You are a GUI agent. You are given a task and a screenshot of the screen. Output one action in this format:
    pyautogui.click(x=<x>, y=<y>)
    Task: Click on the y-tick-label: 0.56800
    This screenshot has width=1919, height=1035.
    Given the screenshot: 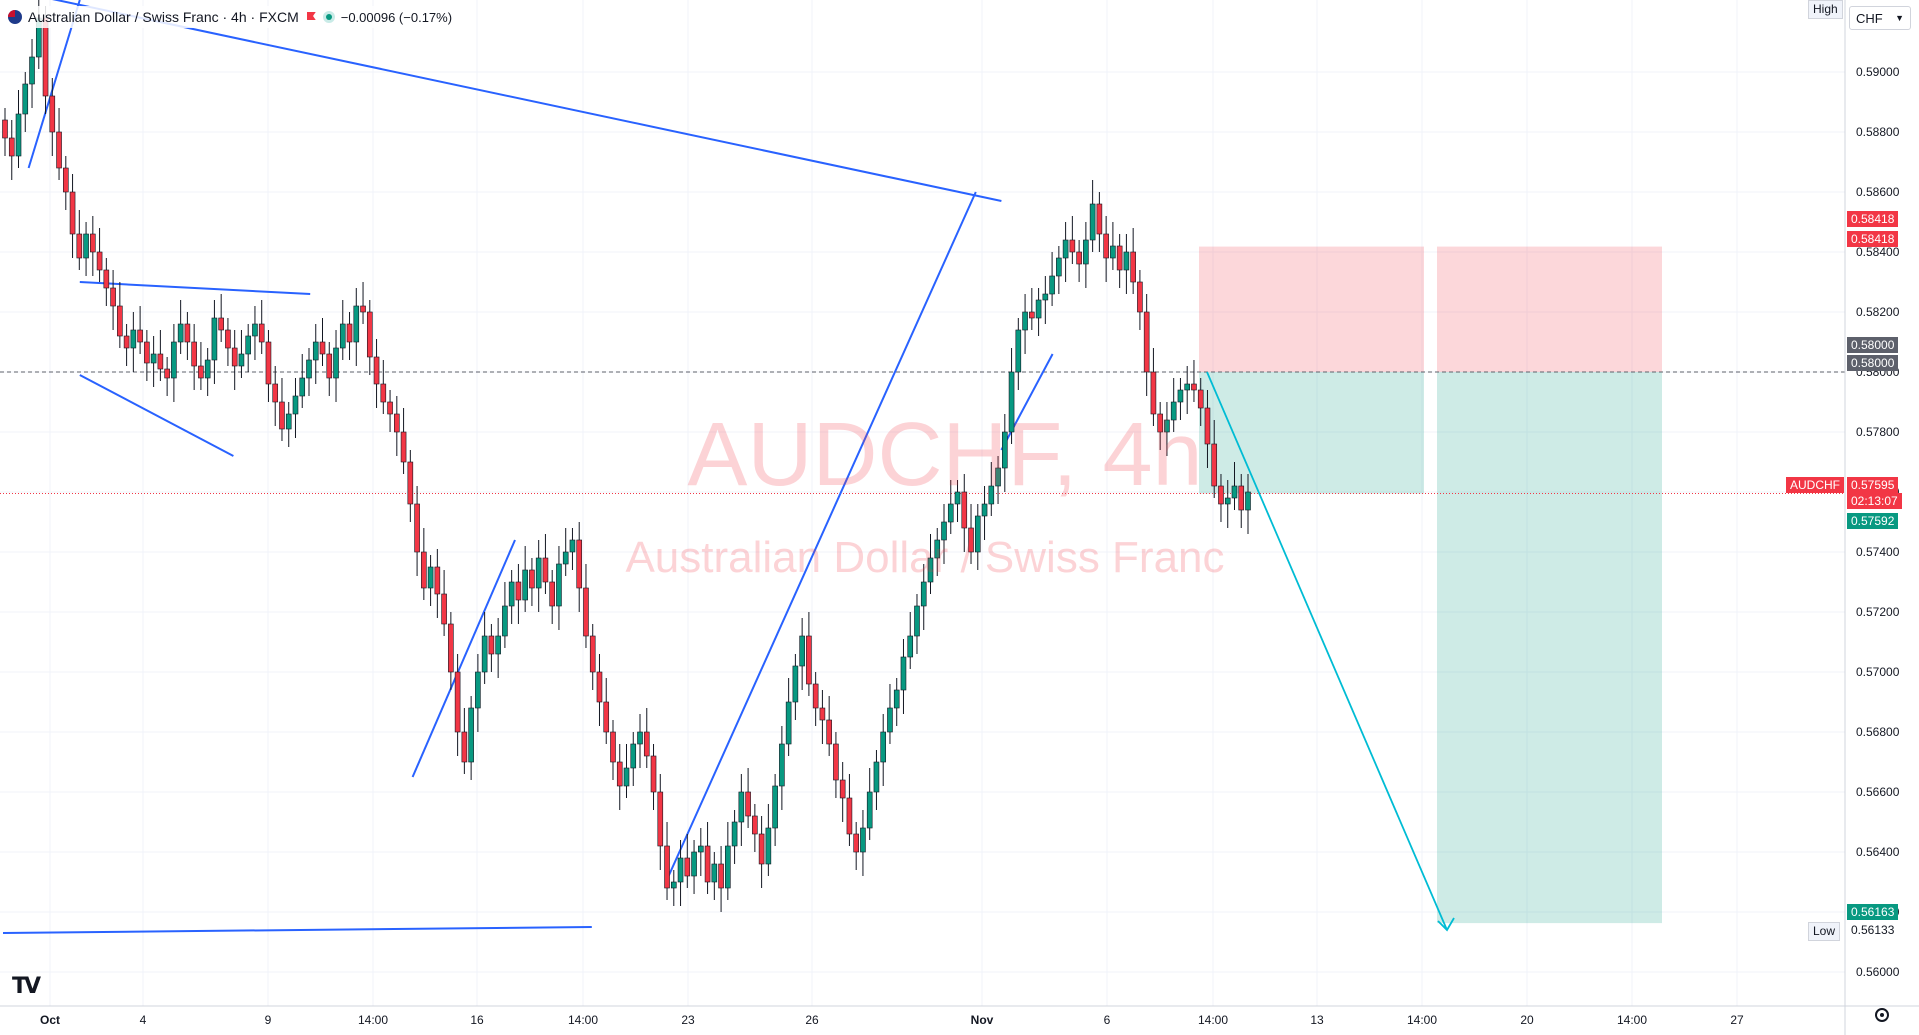 What is the action you would take?
    pyautogui.click(x=1878, y=732)
    